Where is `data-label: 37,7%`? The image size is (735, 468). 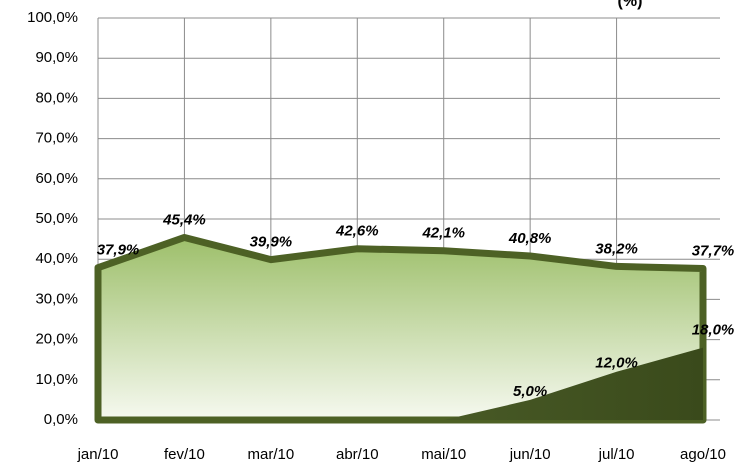 data-label: 37,7% is located at coordinates (713, 250).